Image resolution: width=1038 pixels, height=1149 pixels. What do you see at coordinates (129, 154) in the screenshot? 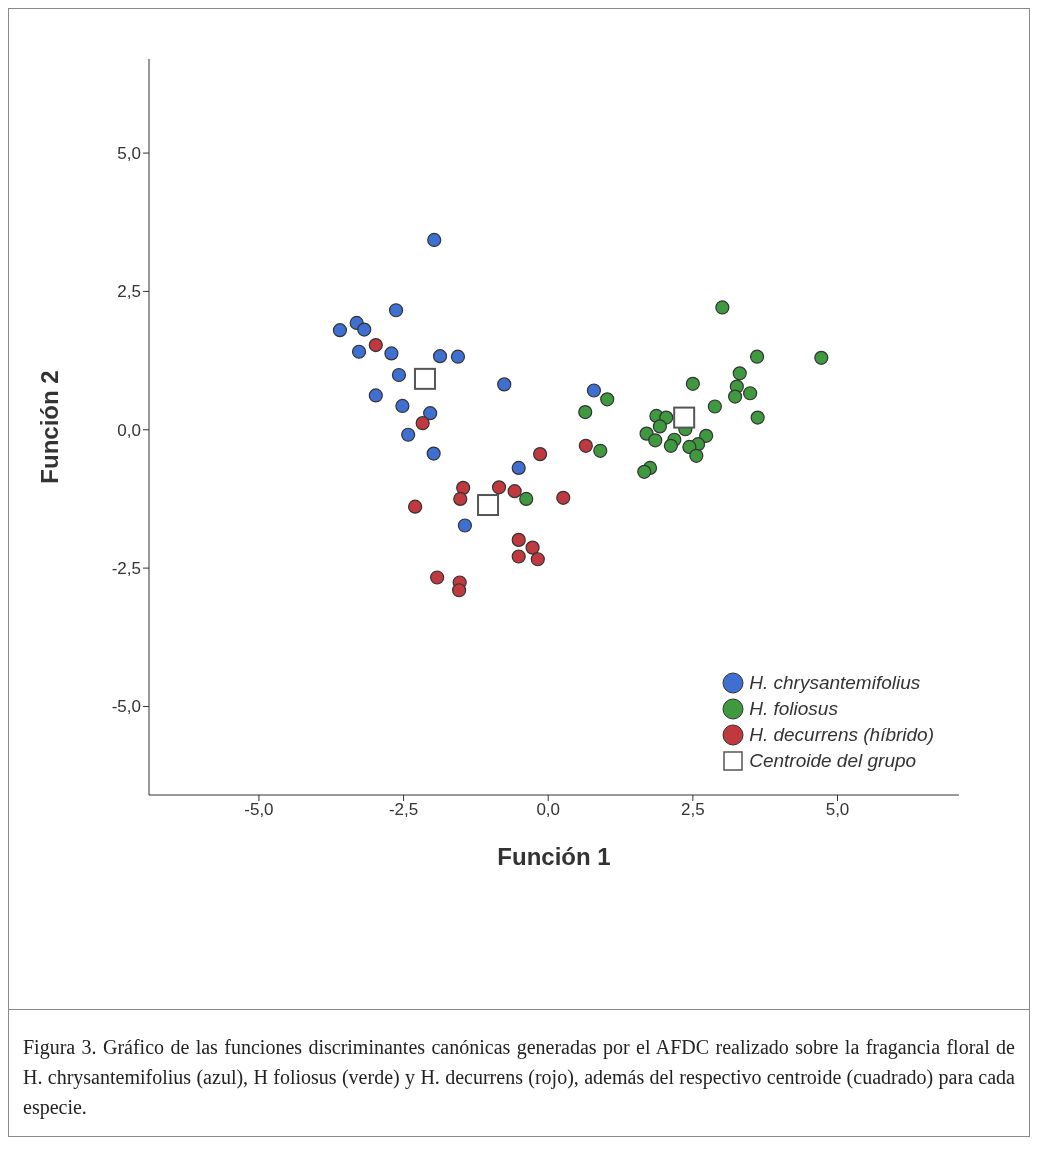
I see `y-tick-label: 5,0` at bounding box center [129, 154].